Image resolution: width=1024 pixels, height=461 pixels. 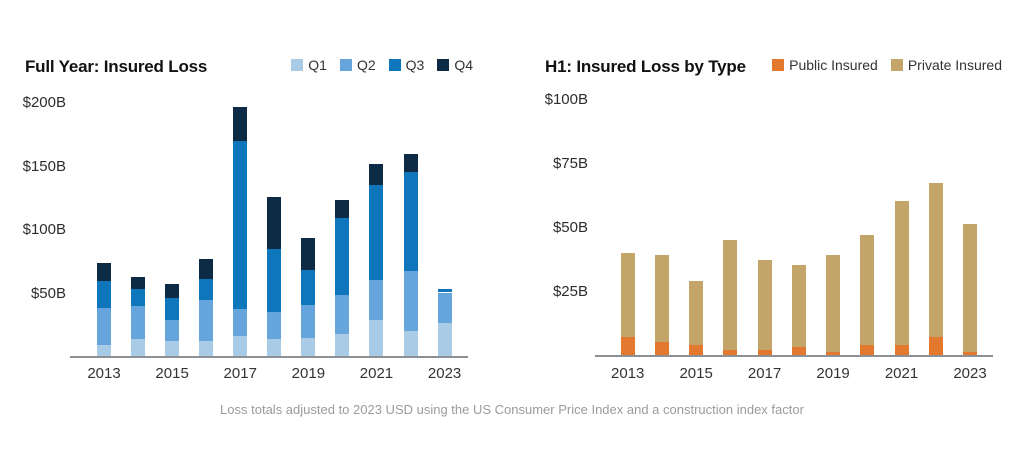 I want to click on y-tick-label: $150B, so click(x=44, y=166).